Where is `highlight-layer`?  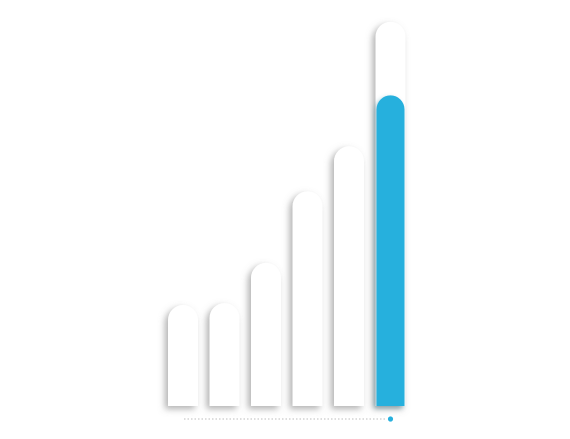 highlight-layer is located at coordinates (390, 250).